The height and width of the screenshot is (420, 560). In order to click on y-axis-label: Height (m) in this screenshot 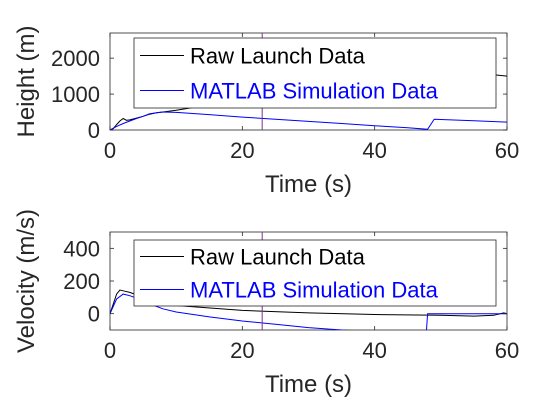, I will do `click(26, 81)`.